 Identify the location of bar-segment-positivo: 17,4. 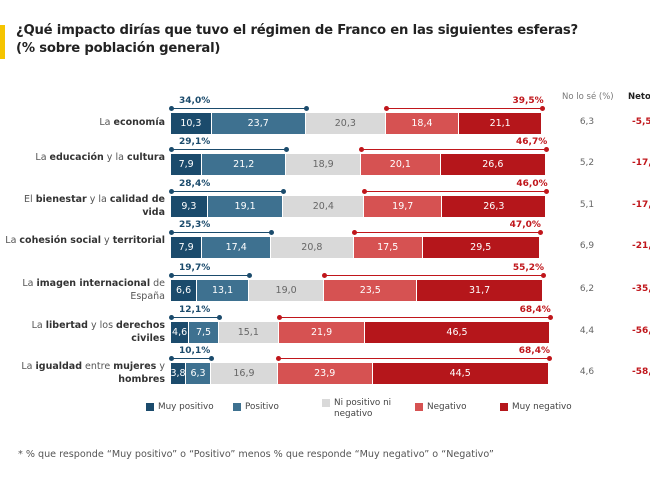
(237, 247).